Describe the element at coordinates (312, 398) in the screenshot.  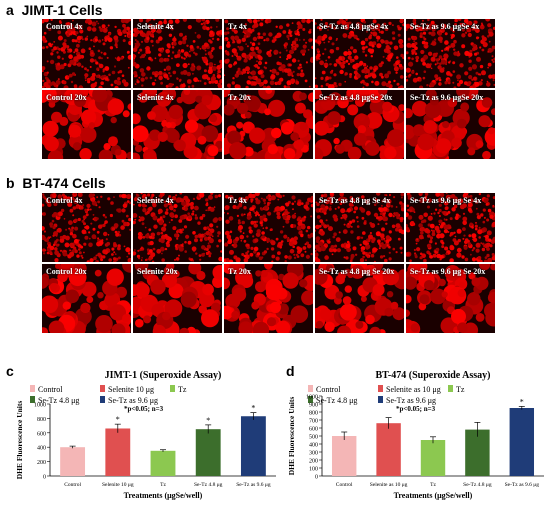
I see `y-tick-label: 1000` at that location.